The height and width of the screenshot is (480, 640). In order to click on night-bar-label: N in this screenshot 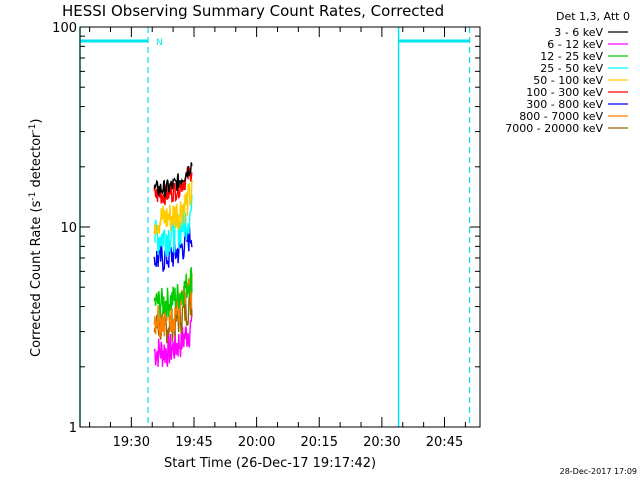, I will do `click(159, 43)`.